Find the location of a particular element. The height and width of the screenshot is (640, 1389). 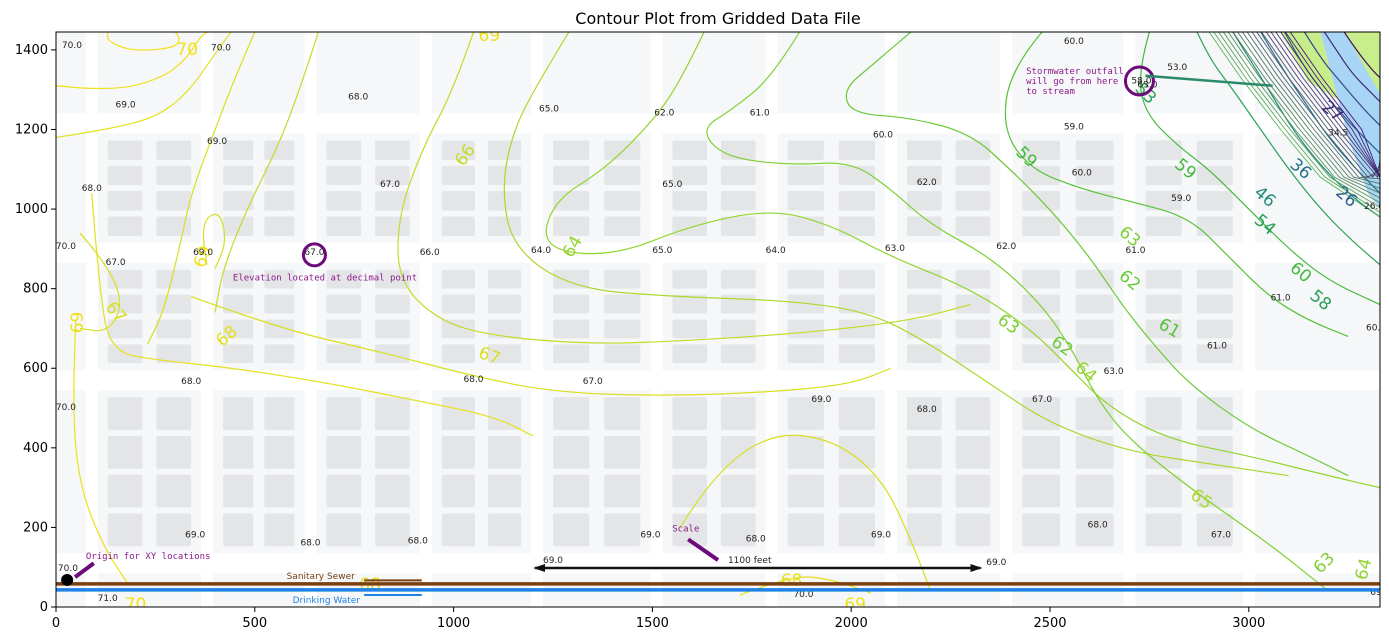

y-tick-label: 200 is located at coordinates (35, 527).